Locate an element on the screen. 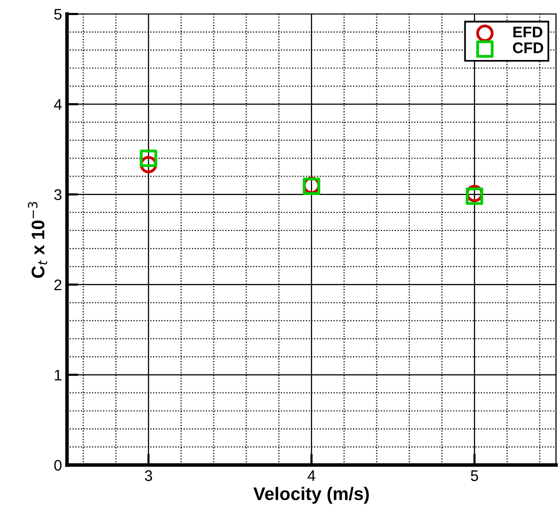  legend-label: CFD is located at coordinates (528, 48).